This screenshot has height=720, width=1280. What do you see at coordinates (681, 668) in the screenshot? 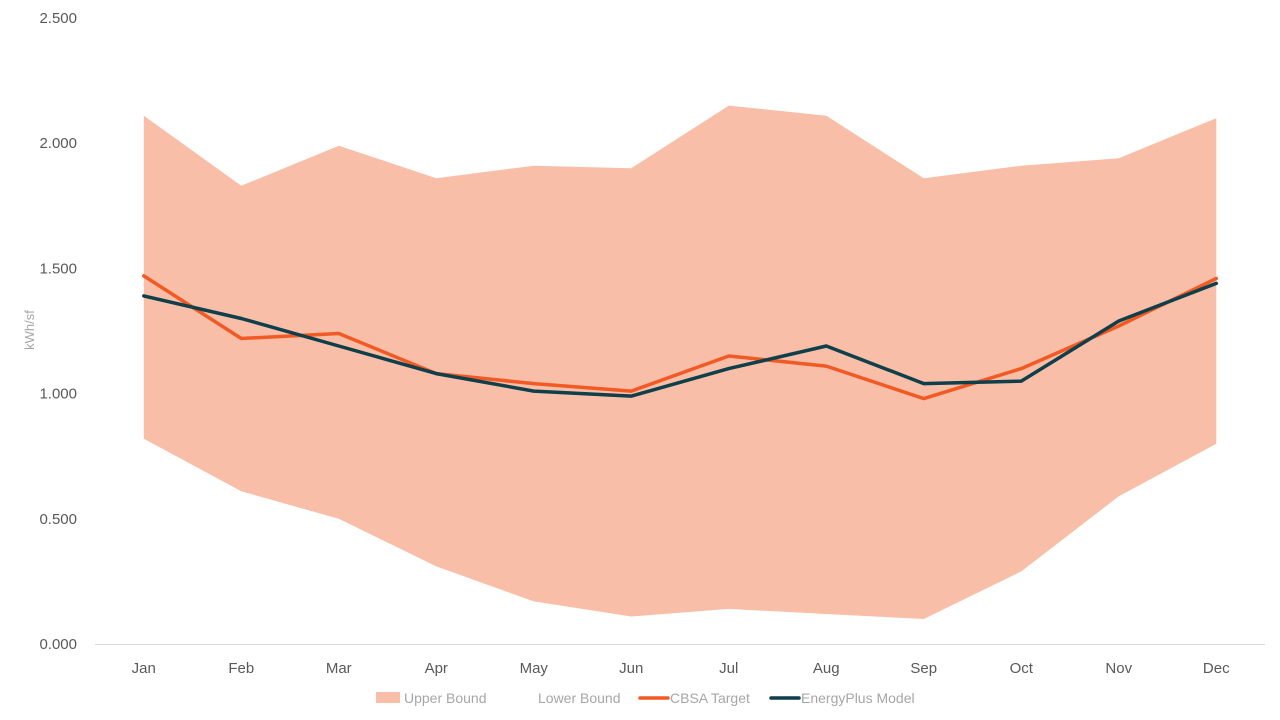
I see `x-axis: Jan Feb Mar Apr May Jun Jul Aug Sep Oct Nov Dec` at bounding box center [681, 668].